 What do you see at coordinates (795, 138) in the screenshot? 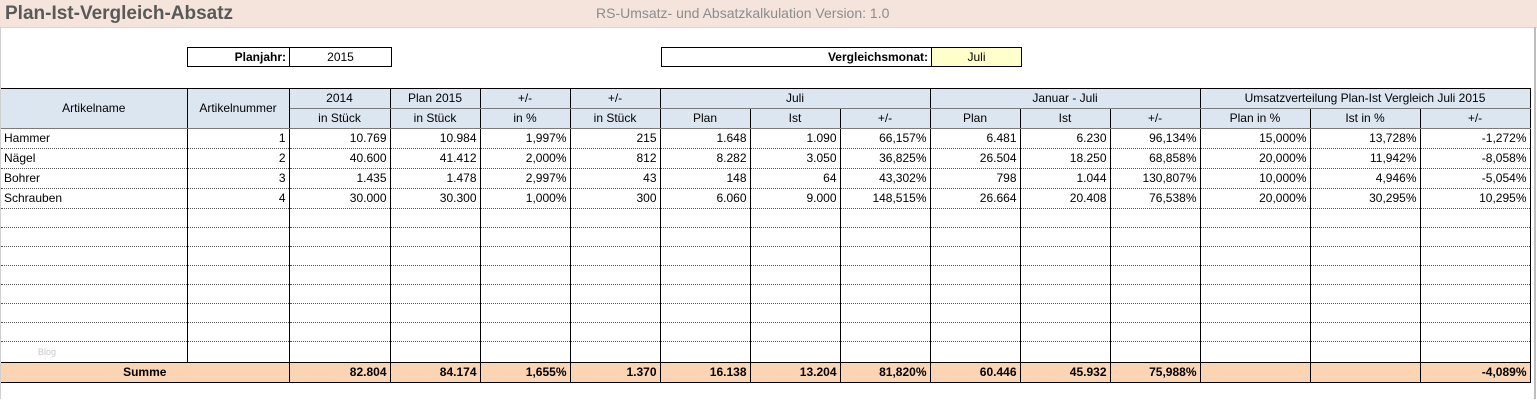
I see `cell-col-juli-ist: 1.090` at bounding box center [795, 138].